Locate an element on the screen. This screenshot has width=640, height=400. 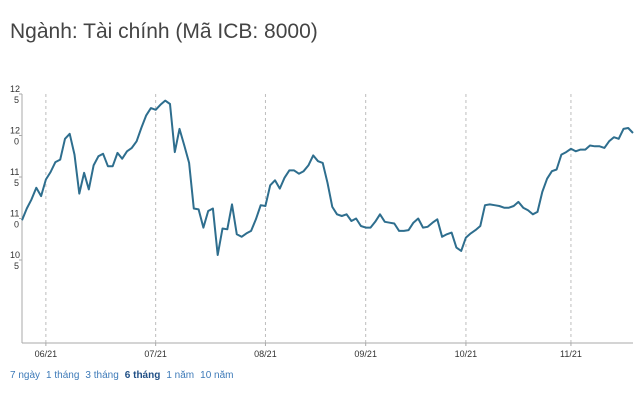
y-axis-ticks: 12 512 011 511 010 5 is located at coordinates (16, 177).